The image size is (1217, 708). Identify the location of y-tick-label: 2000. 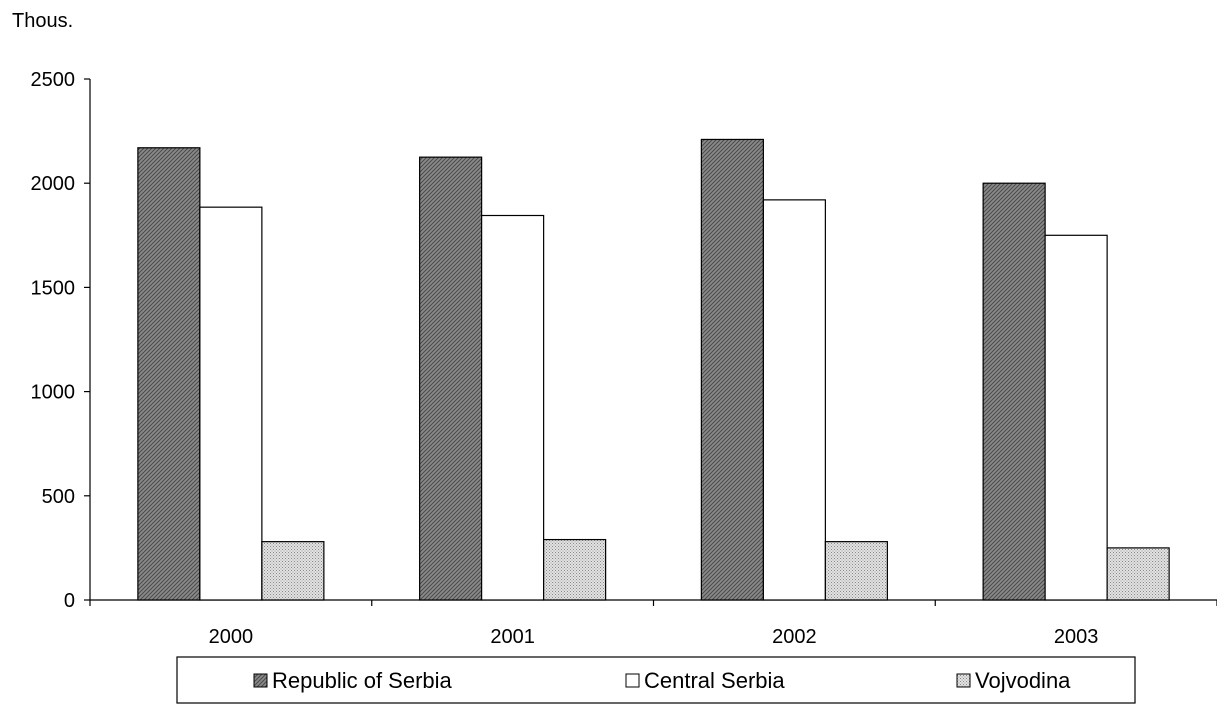
(53, 184).